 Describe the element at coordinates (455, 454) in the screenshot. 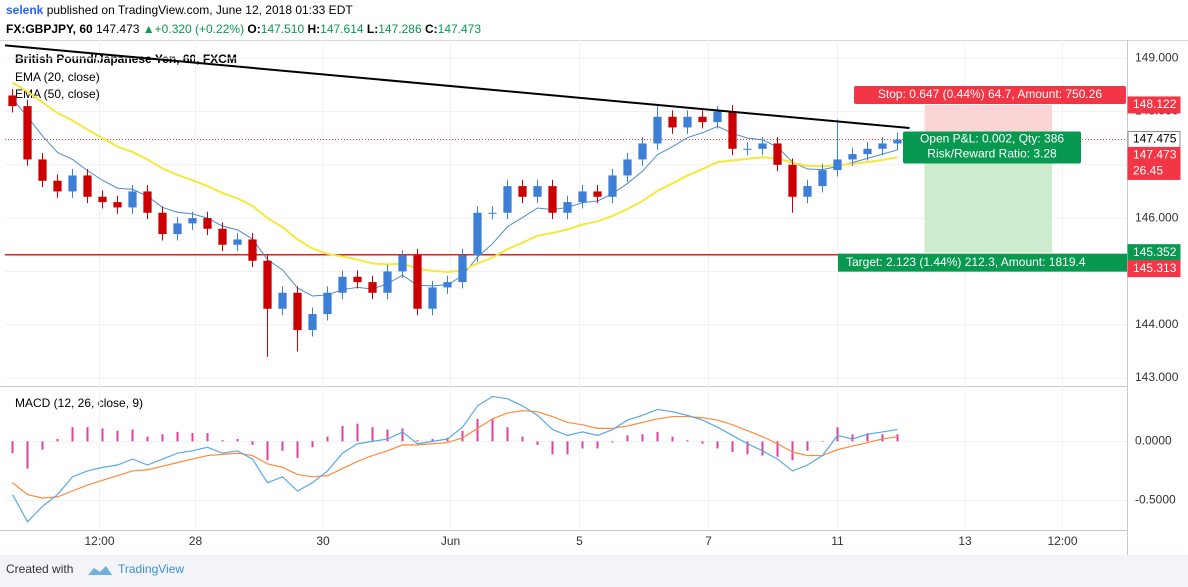

I see `signal-line` at that location.